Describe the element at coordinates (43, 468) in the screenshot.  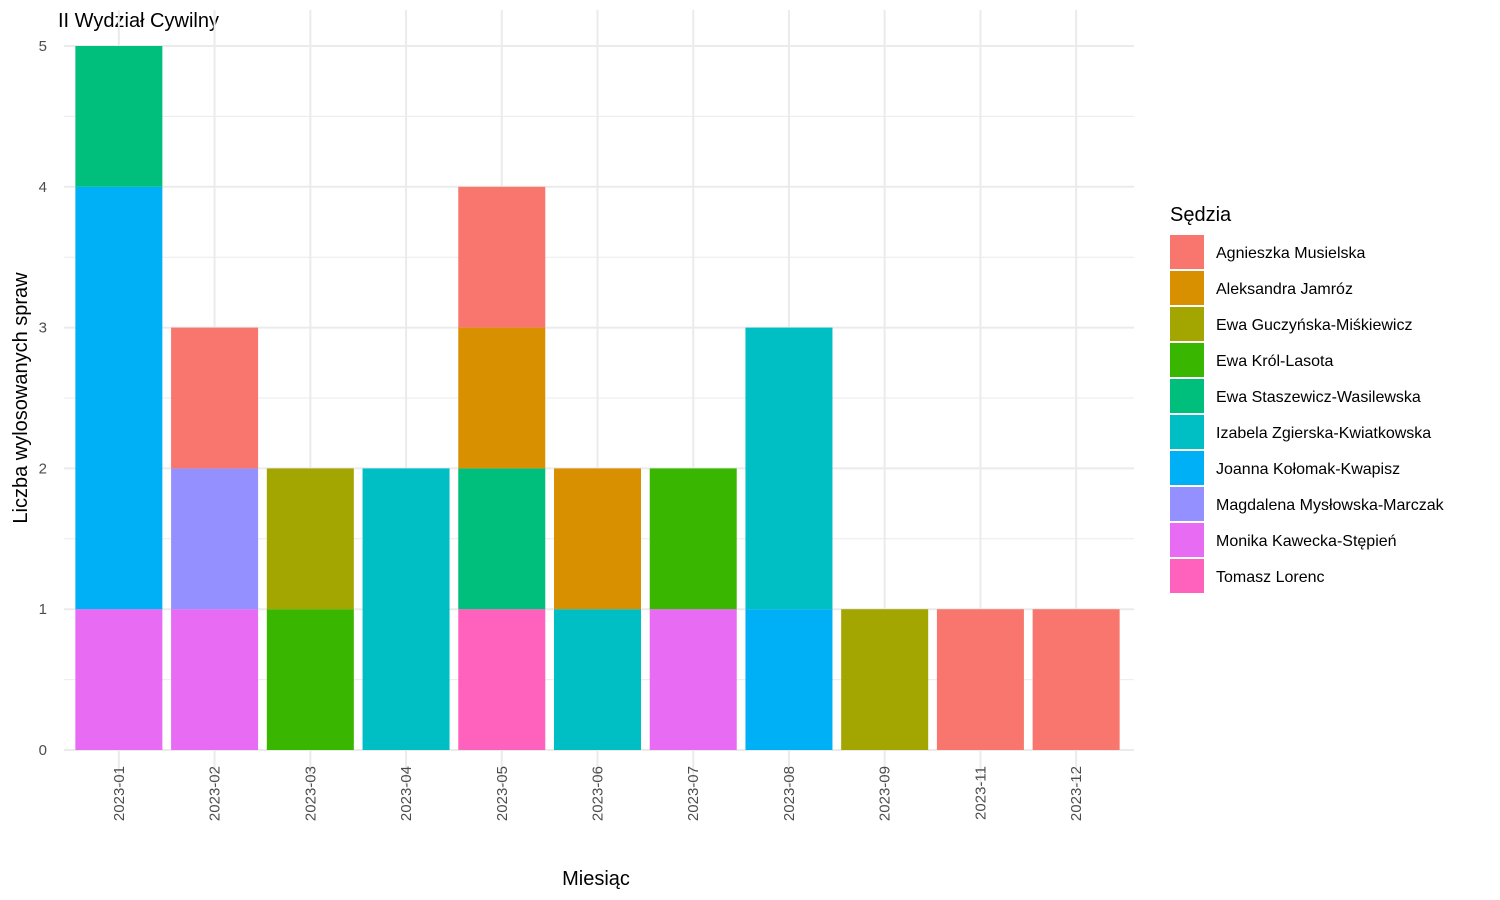
I see `y-tick-label: 2` at that location.